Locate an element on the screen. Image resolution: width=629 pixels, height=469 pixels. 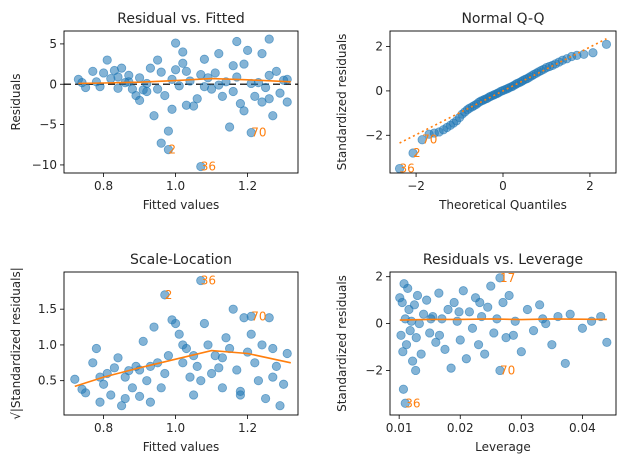
x-tick-label: 0.8 is located at coordinates (103, 428).